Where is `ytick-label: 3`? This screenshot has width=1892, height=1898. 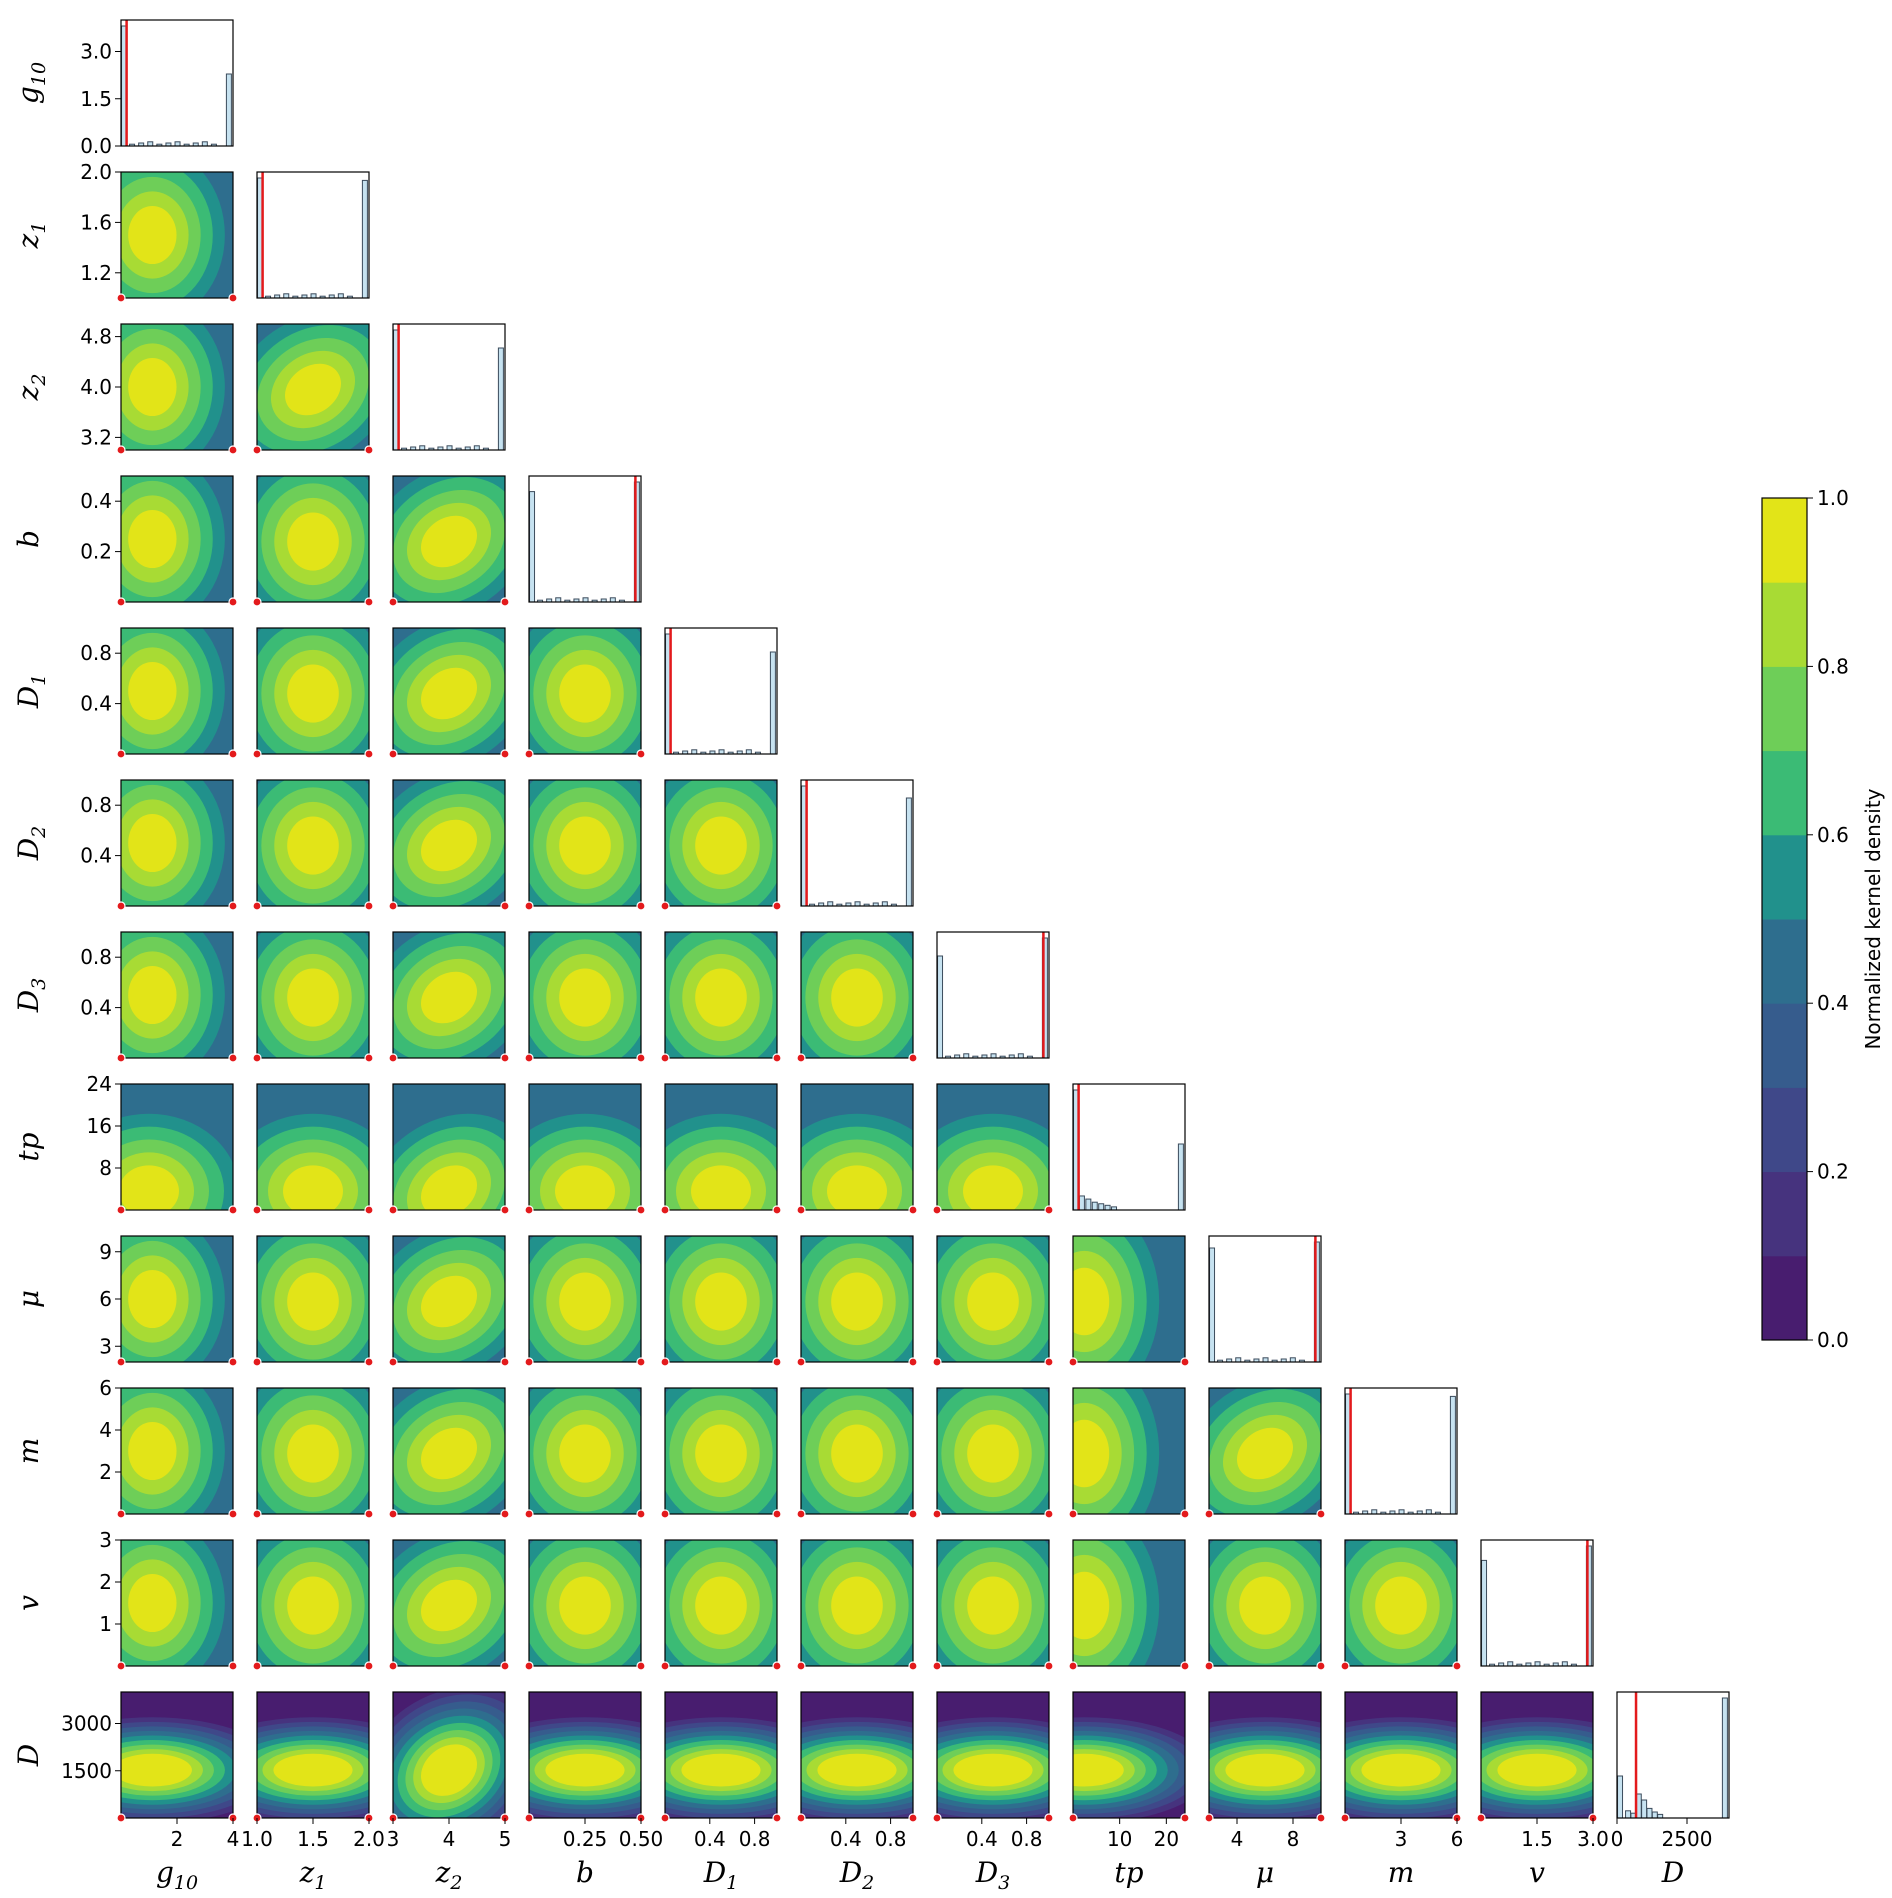
ytick-label: 3 is located at coordinates (105, 1346).